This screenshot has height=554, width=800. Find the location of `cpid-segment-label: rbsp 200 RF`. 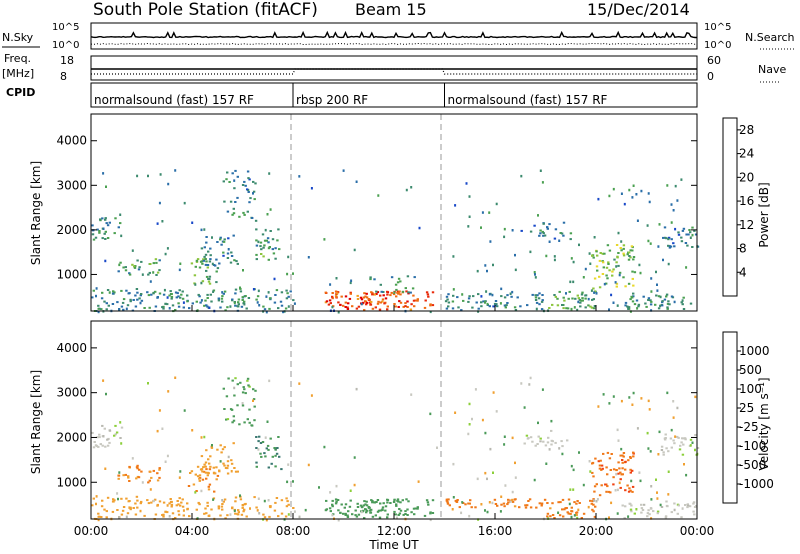

cpid-segment-label: rbsp 200 RF is located at coordinates (332, 100).